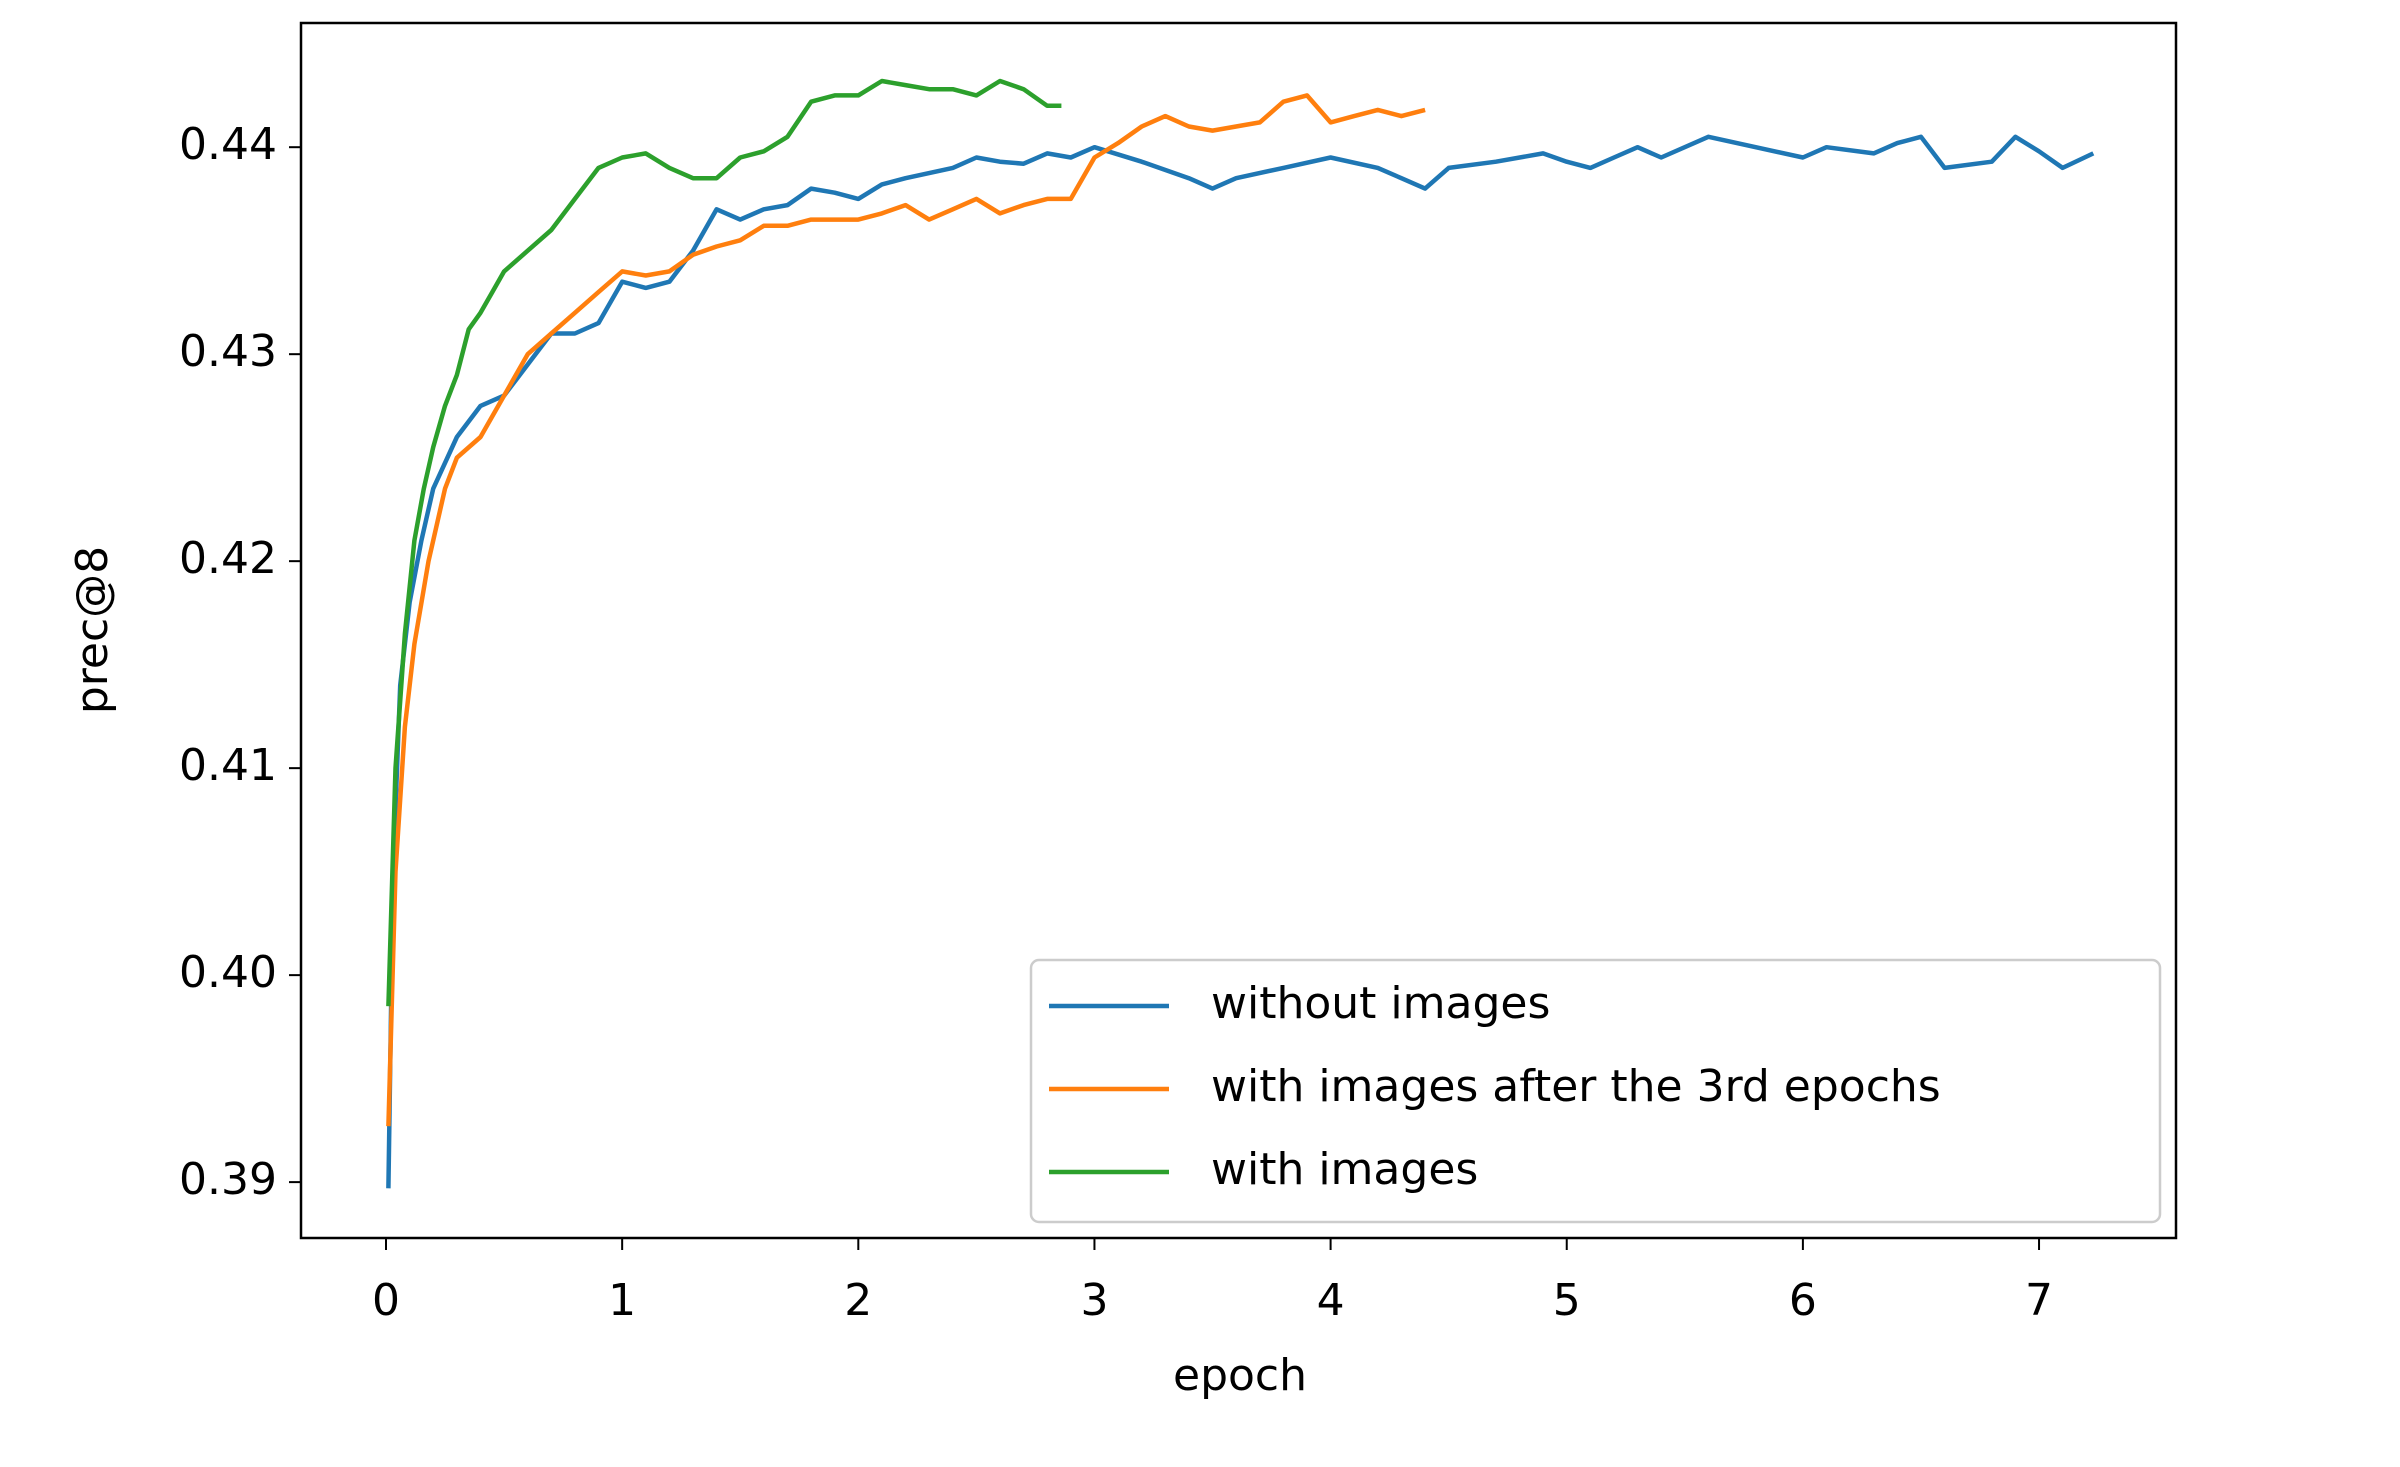 The image size is (2400, 1467). What do you see at coordinates (228, 1179) in the screenshot?
I see `y-tick-label: 0.39` at bounding box center [228, 1179].